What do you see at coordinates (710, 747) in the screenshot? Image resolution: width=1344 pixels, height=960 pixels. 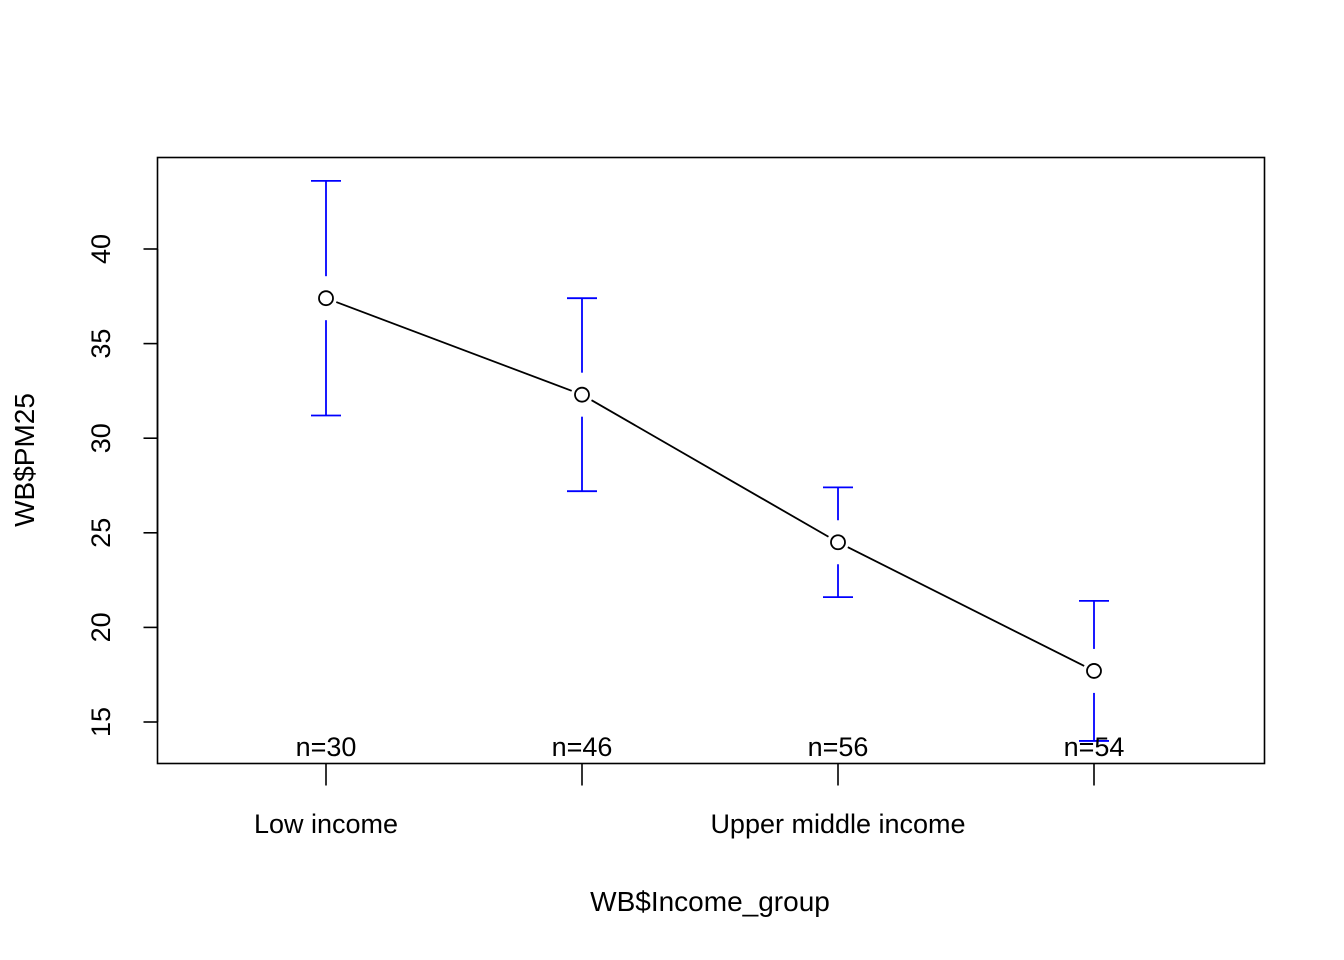 I see `n-labels: n=30 n=46 n=56 n=54` at bounding box center [710, 747].